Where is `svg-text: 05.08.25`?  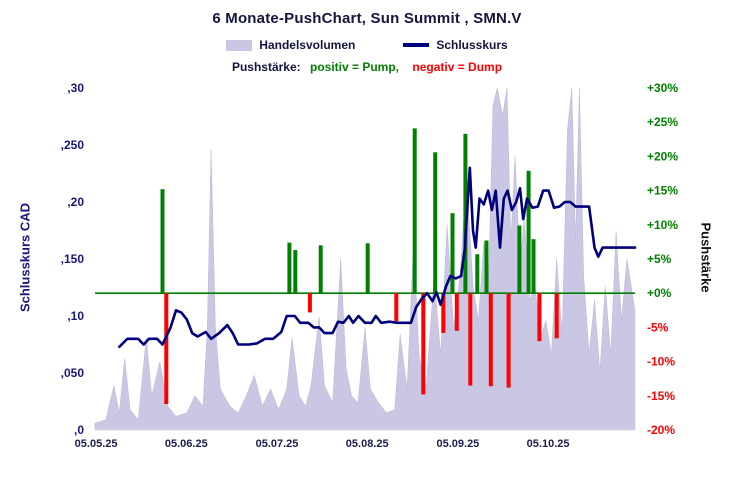 svg-text: 05.08.25 is located at coordinates (367, 444).